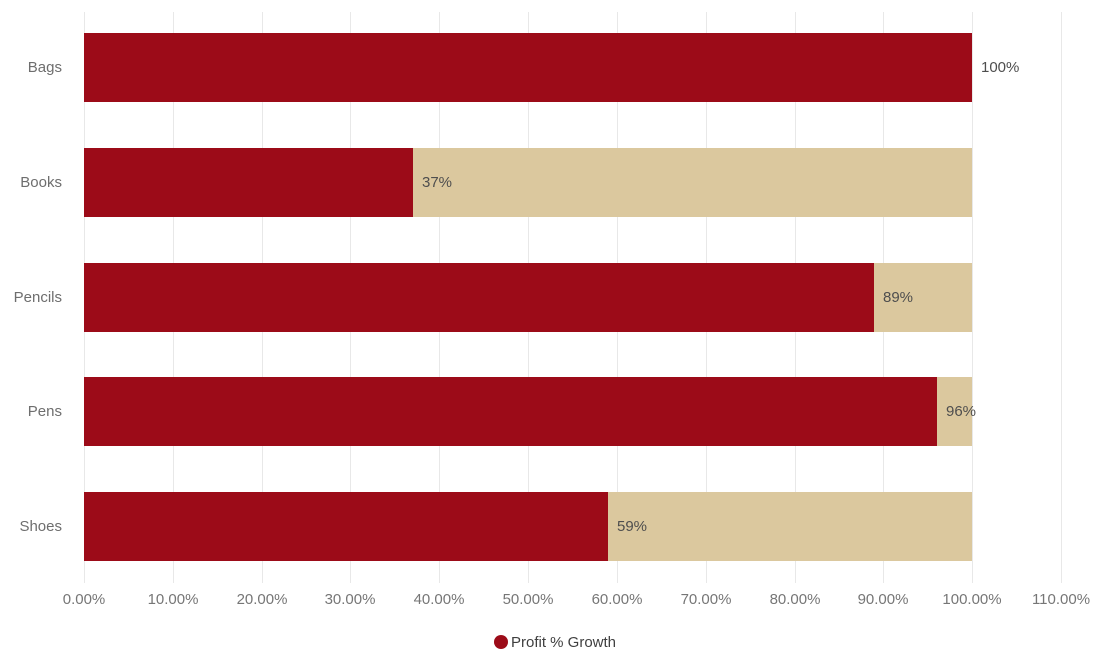 The width and height of the screenshot is (1110, 663). I want to click on category-label: Shoes, so click(40, 526).